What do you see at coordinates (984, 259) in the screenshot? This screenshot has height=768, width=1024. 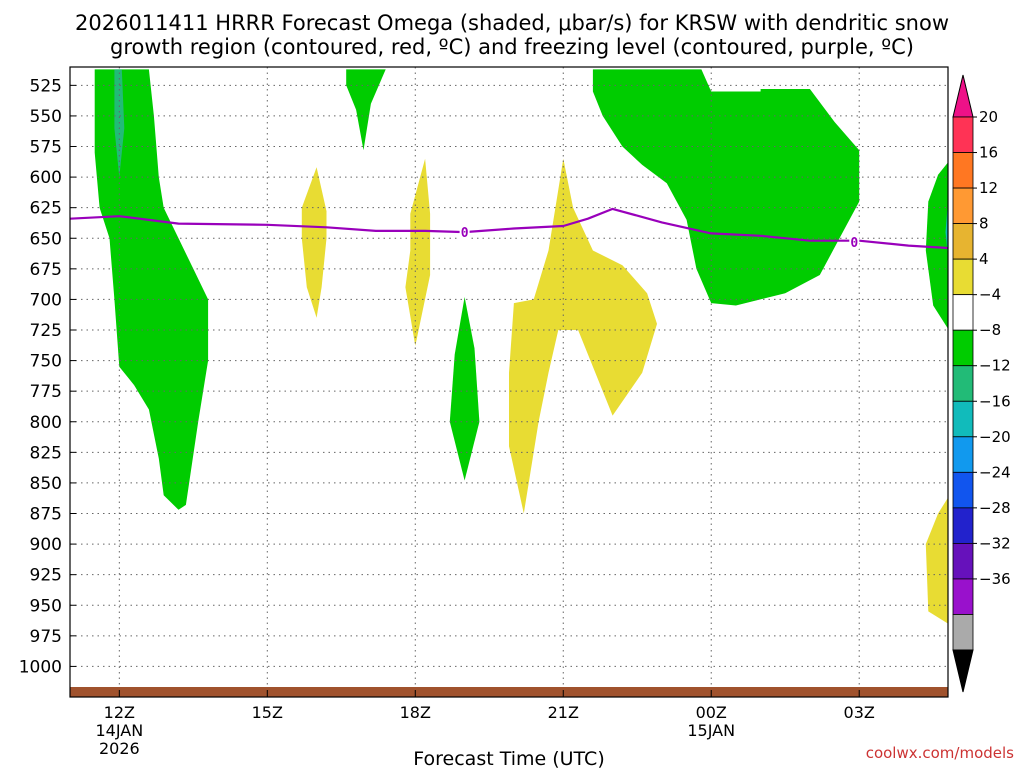 I see `colorbar-label-4: 4` at bounding box center [984, 259].